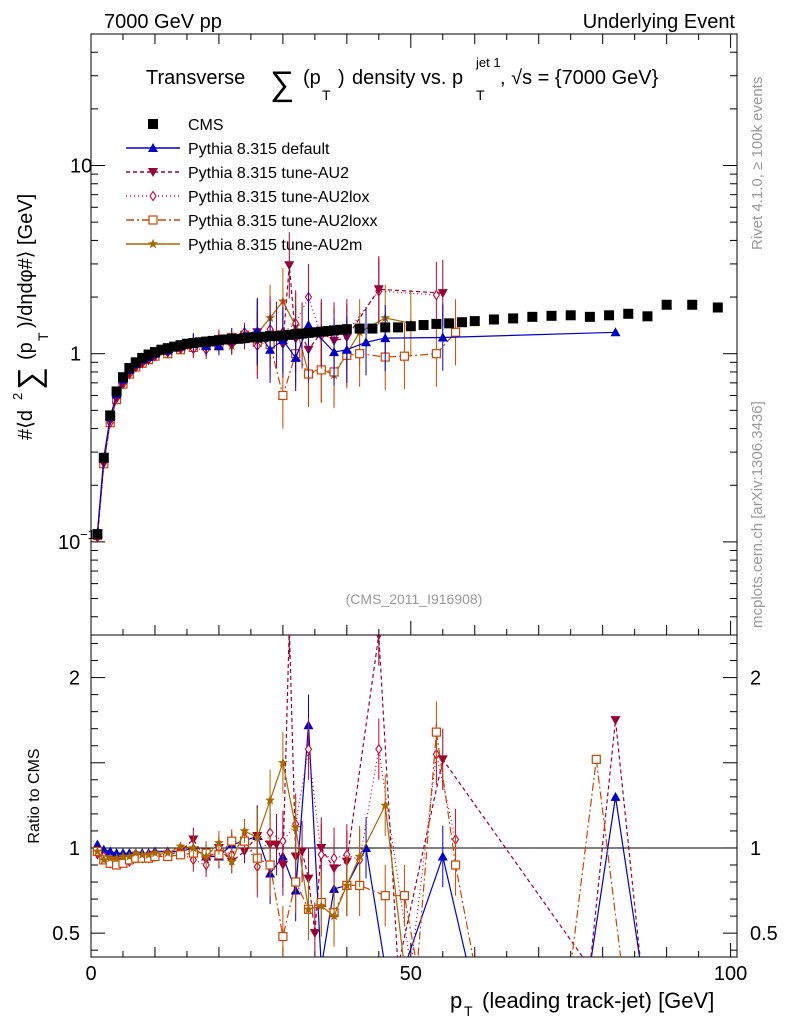 This screenshot has height=1024, width=786. I want to click on svg-text: T, so click(326, 95).